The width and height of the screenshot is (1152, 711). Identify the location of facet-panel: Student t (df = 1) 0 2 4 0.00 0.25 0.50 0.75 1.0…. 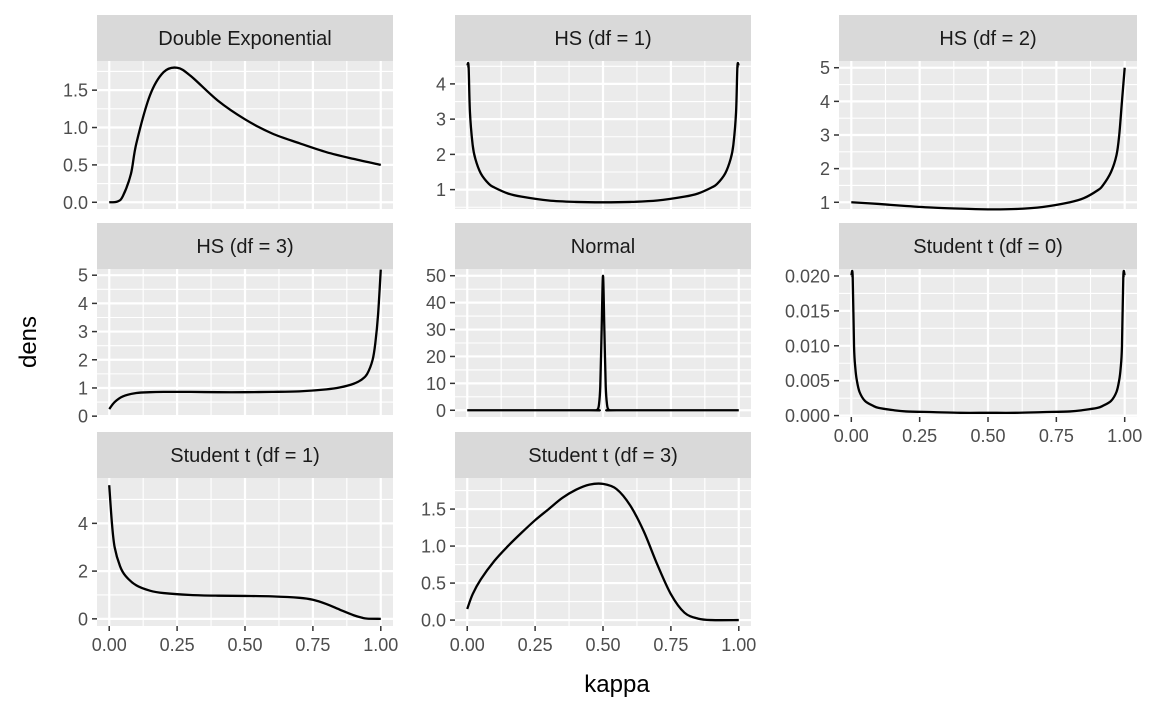
(238, 543).